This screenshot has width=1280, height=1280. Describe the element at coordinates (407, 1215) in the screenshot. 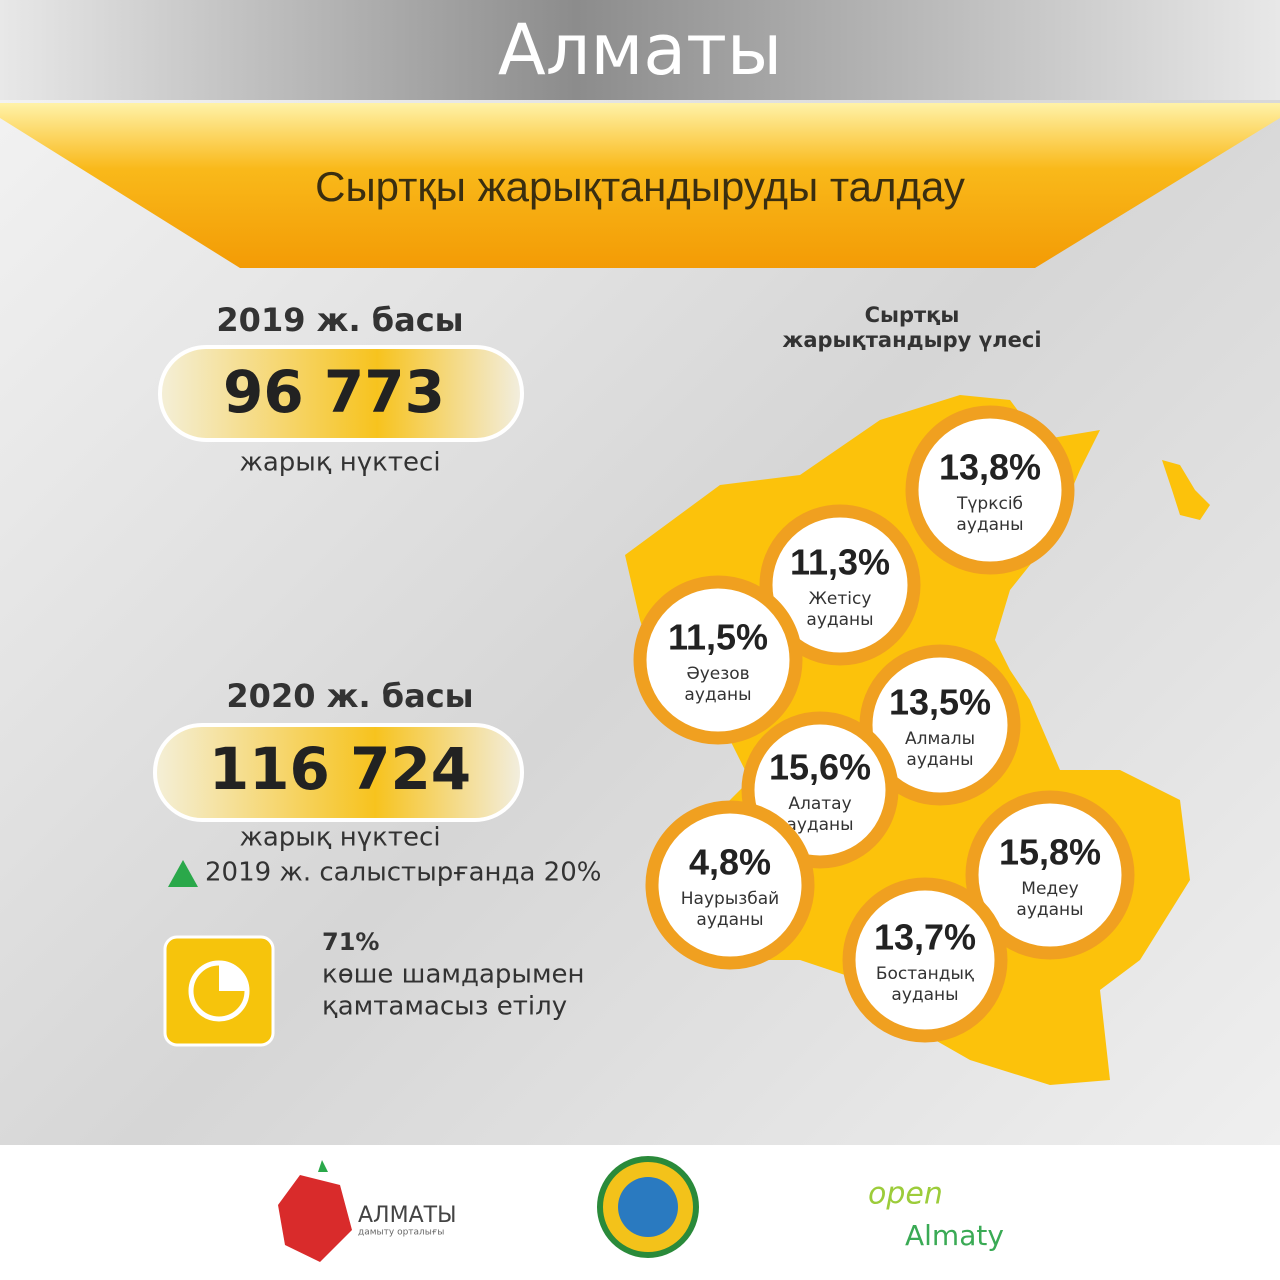

I see `logo1-text: АЛМАТЫ` at that location.